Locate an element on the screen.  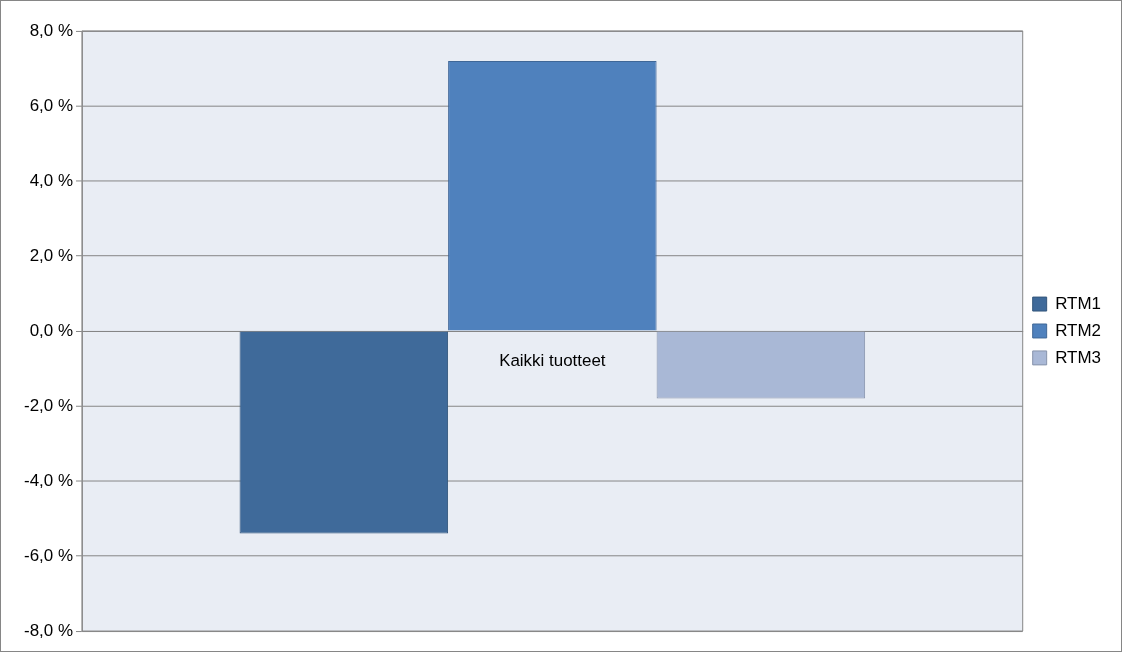
y-tick-label: 4,0 % is located at coordinates (51, 180).